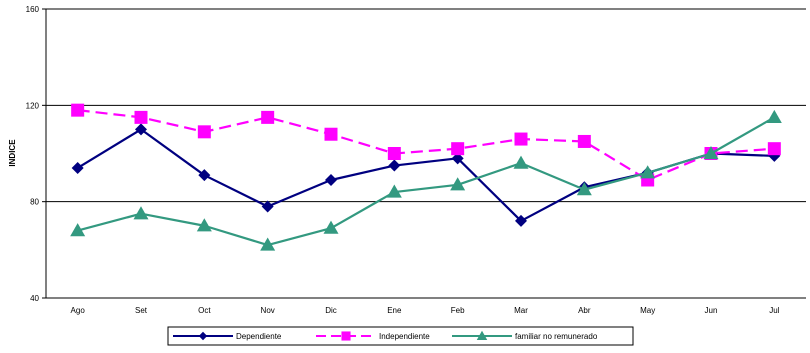 The image size is (810, 353). Describe the element at coordinates (331, 310) in the screenshot. I see `x-tick-label: Dic` at that location.